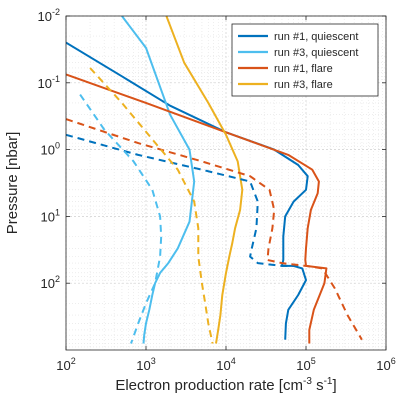  I want to click on x-tick-label: 10⁵, so click(305, 364).